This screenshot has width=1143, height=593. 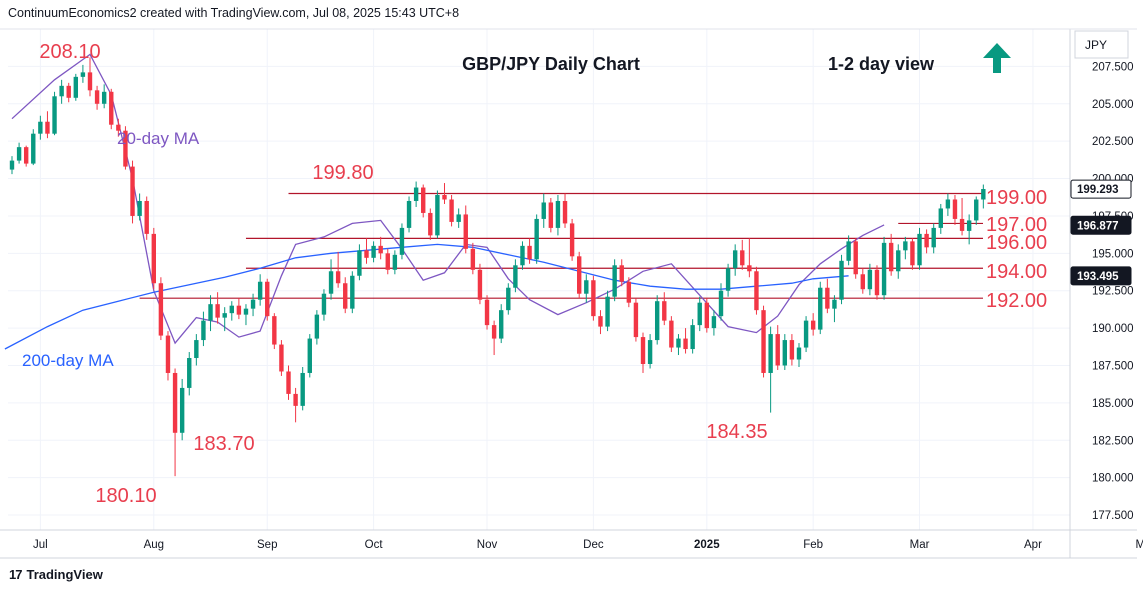 I want to click on y-tick-label: 207.500, so click(x=1113, y=67).